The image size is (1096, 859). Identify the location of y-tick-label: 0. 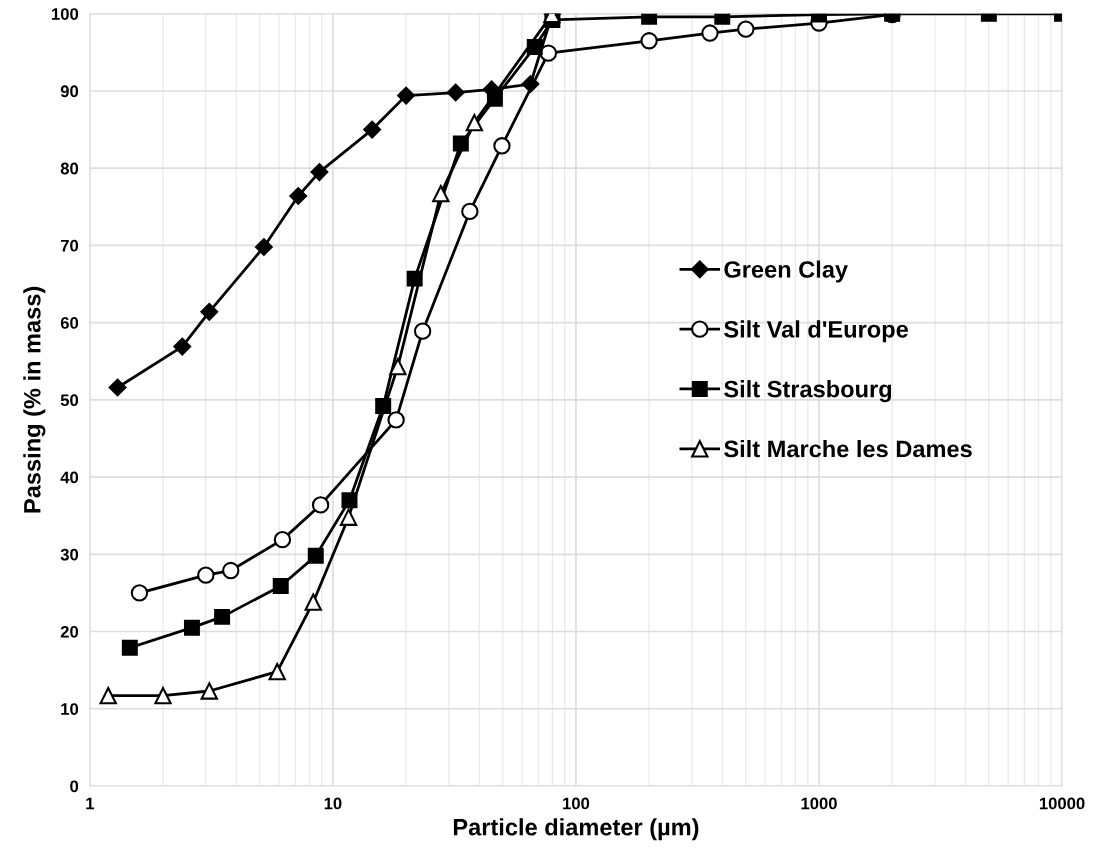
(74, 786).